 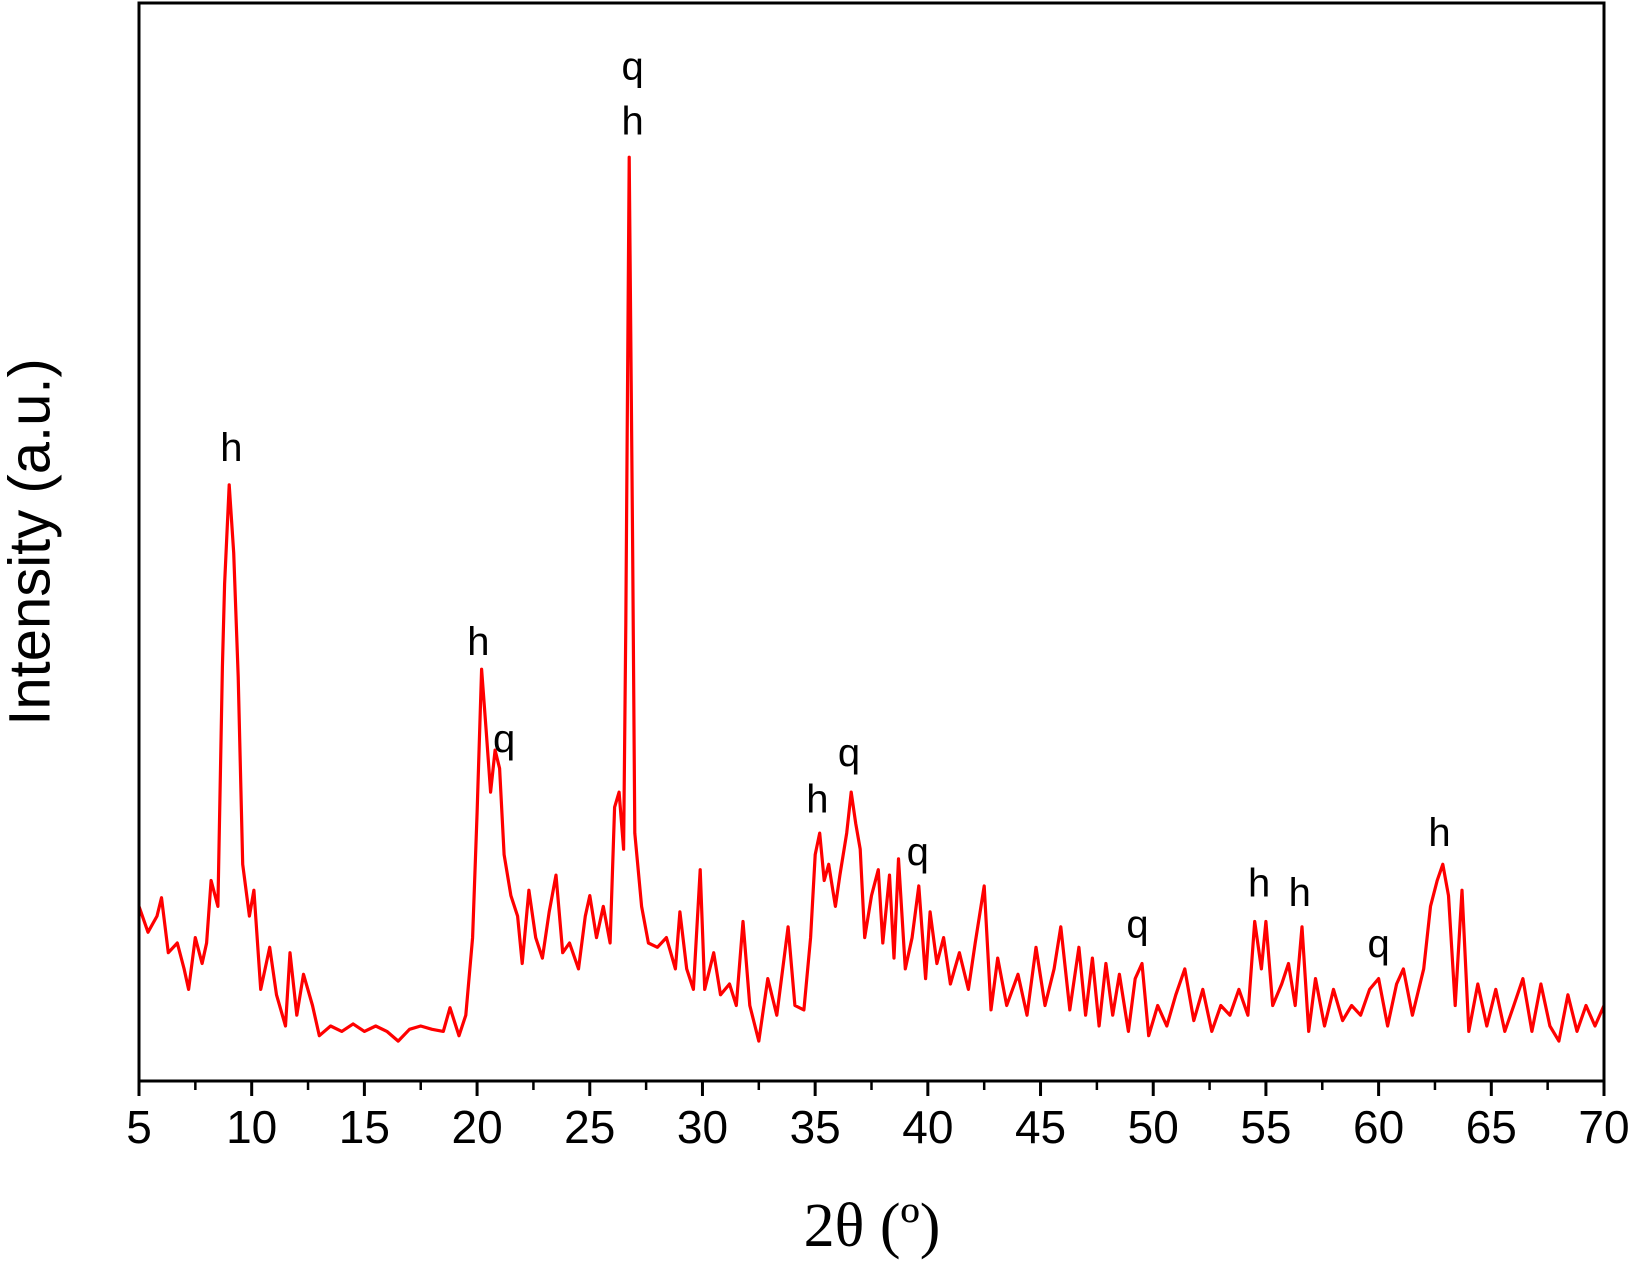 What do you see at coordinates (1603, 1127) in the screenshot?
I see `x-tick-label: 70` at bounding box center [1603, 1127].